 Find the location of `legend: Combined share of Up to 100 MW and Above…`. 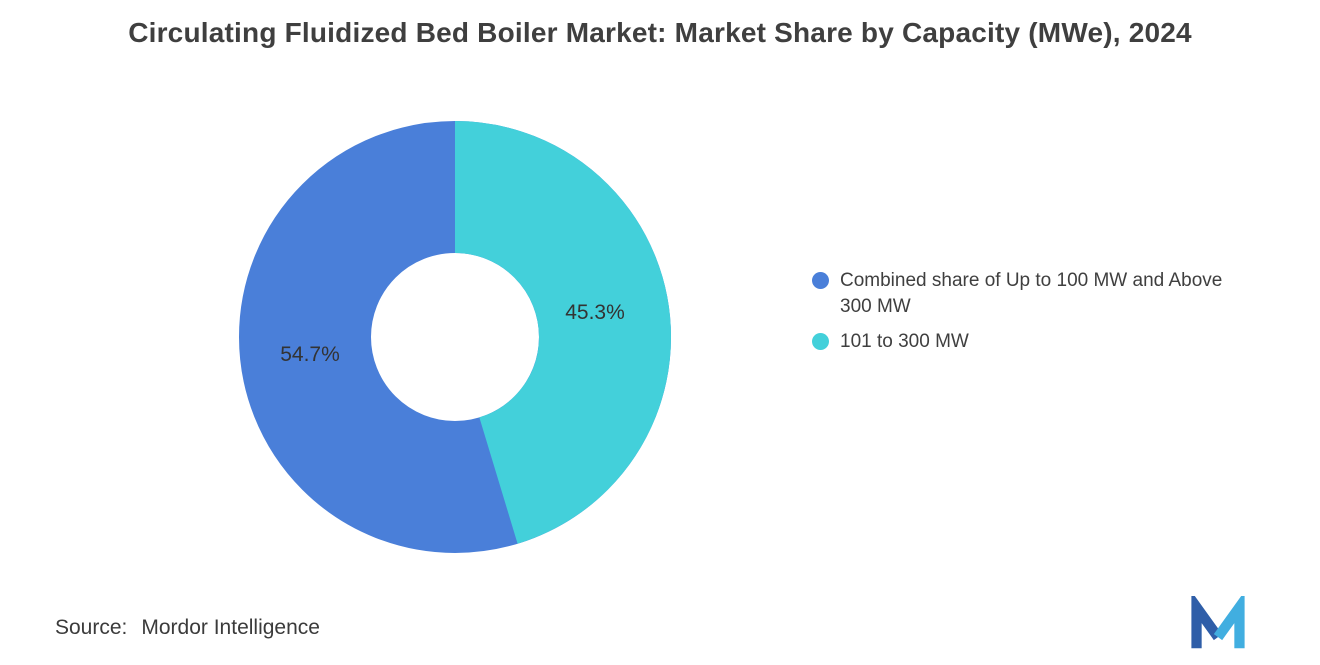

legend: Combined share of Up to 100 MW and Above… is located at coordinates (1027, 316).